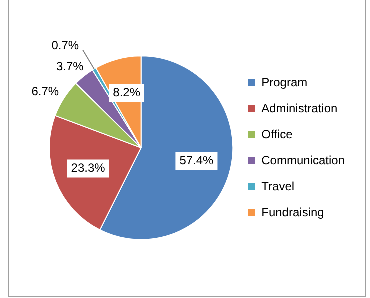  What do you see at coordinates (285, 82) in the screenshot?
I see `legend-label: Program` at bounding box center [285, 82].